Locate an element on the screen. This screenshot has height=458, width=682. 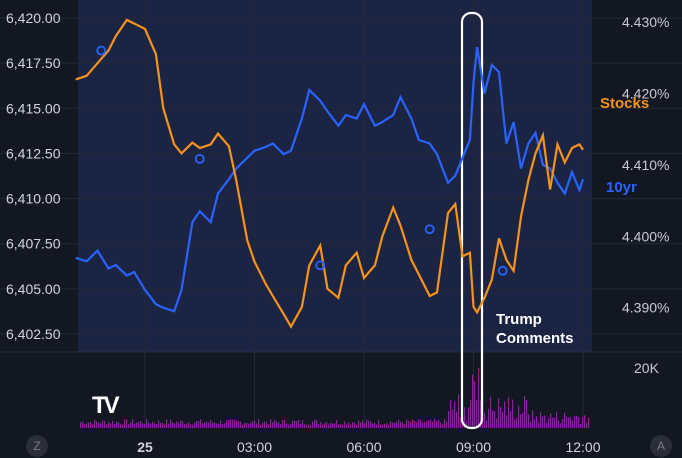
annotation-line-1: Trump is located at coordinates (519, 319).